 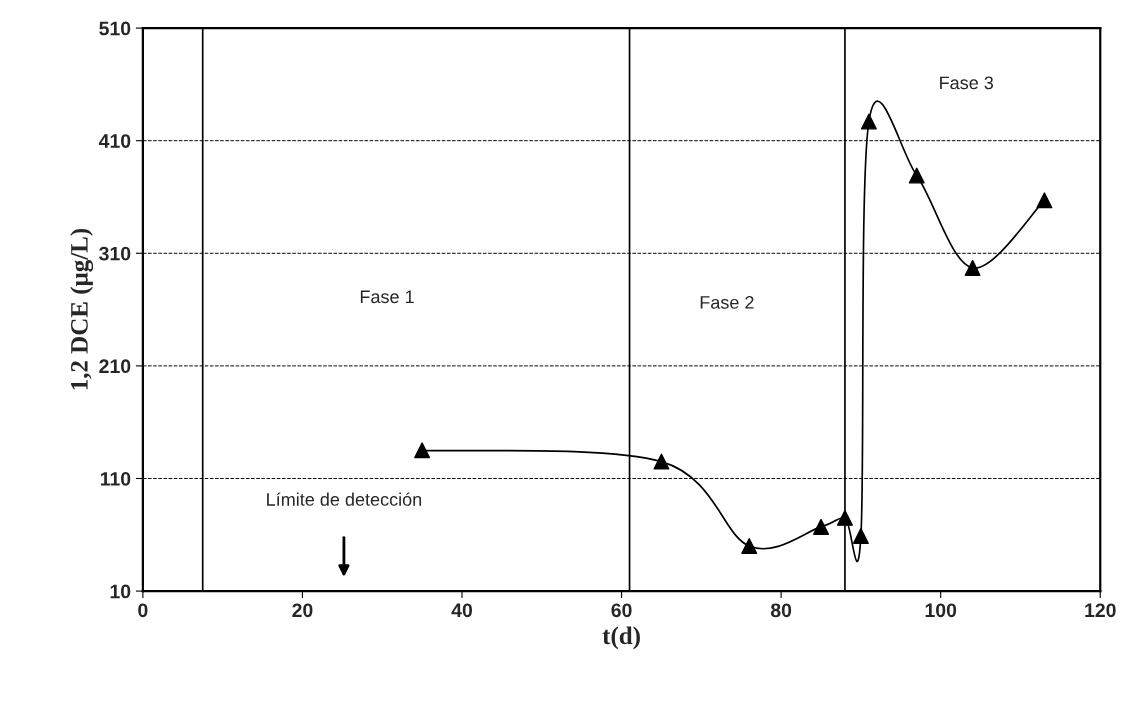 What do you see at coordinates (621, 610) in the screenshot?
I see `x-tick-label: 60` at bounding box center [621, 610].